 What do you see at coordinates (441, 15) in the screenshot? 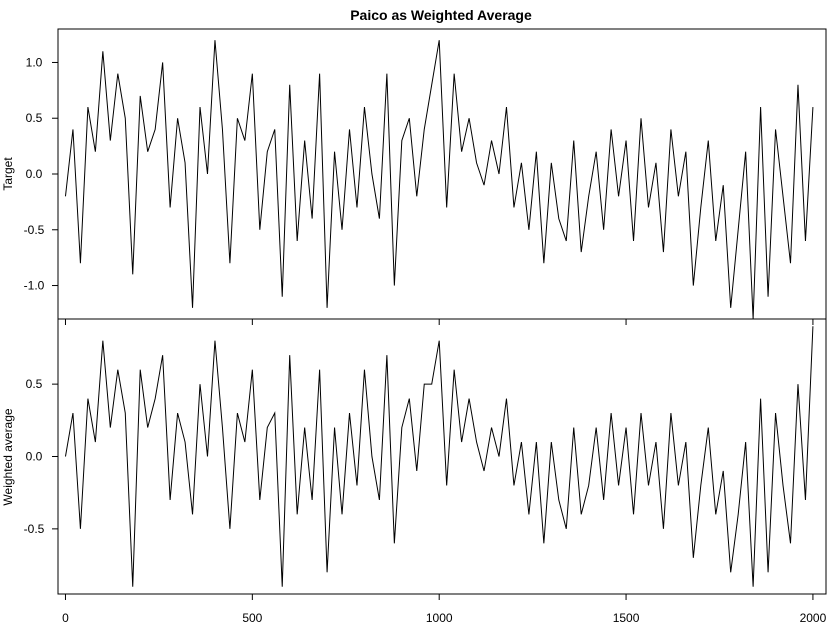
I see `chart-title: Paico as Weighted Average` at bounding box center [441, 15].